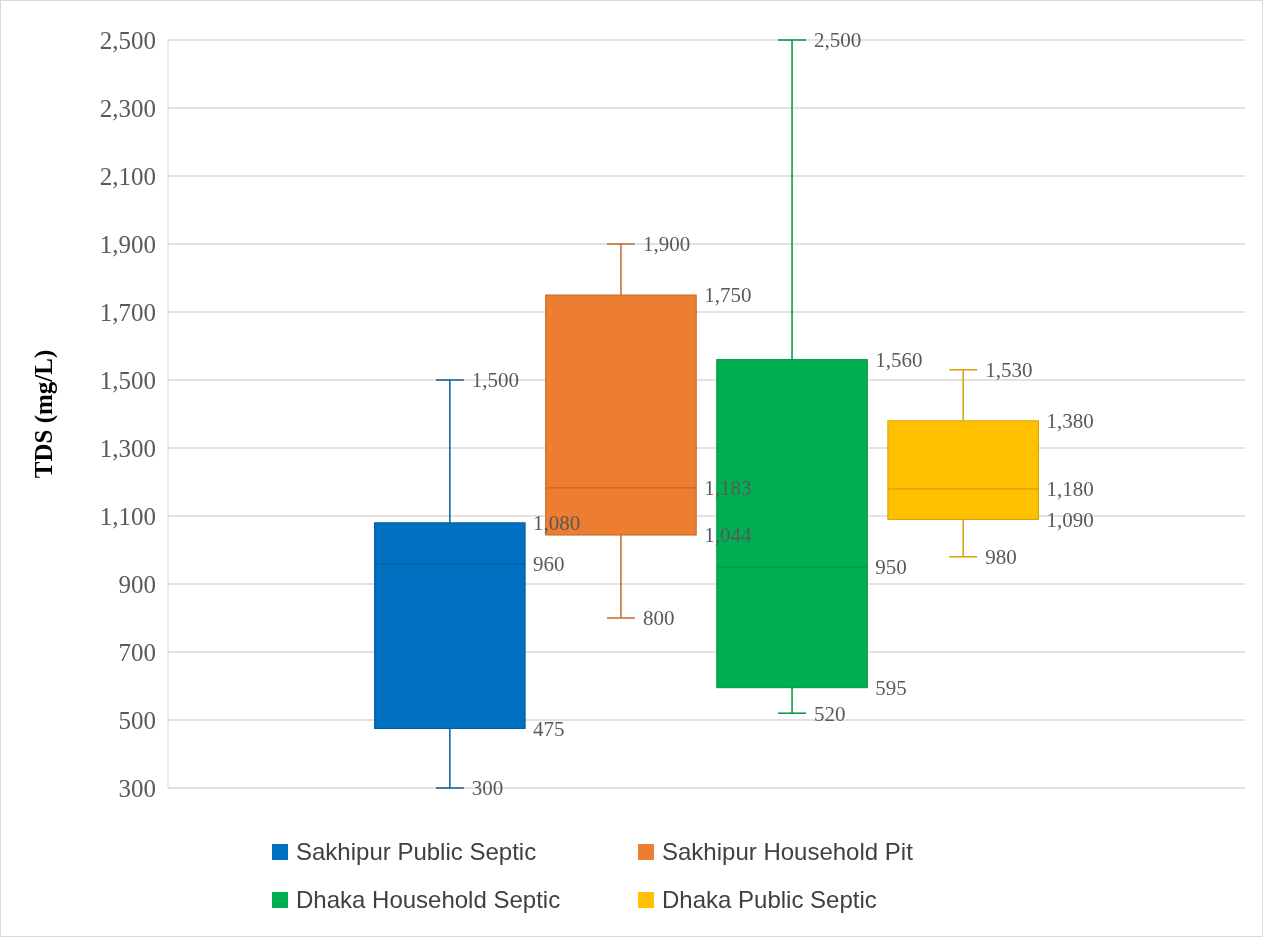 Image resolution: width=1263 pixels, height=937 pixels. I want to click on annotation: 960, so click(549, 563).